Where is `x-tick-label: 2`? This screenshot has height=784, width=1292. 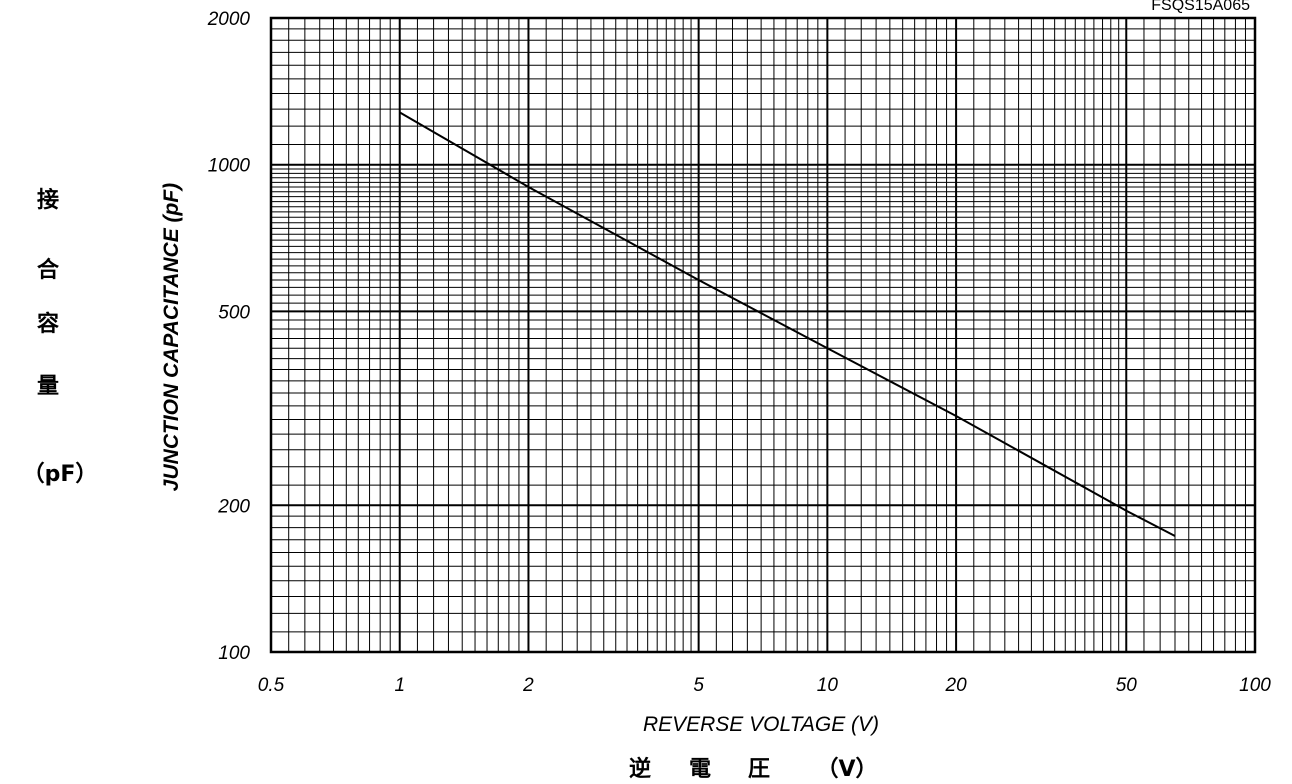 x-tick-label: 2 is located at coordinates (528, 685).